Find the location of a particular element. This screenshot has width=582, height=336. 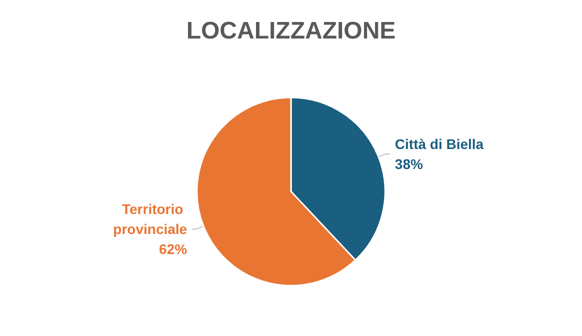

slice-label: Territorio provinciale is located at coordinates (150, 219).